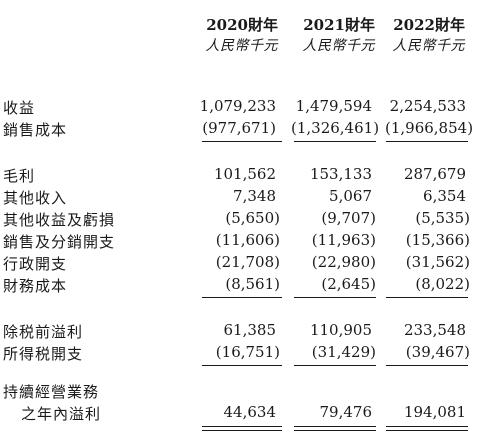  What do you see at coordinates (429, 128) in the screenshot?
I see `value-2022: (1,966,854)` at bounding box center [429, 128].